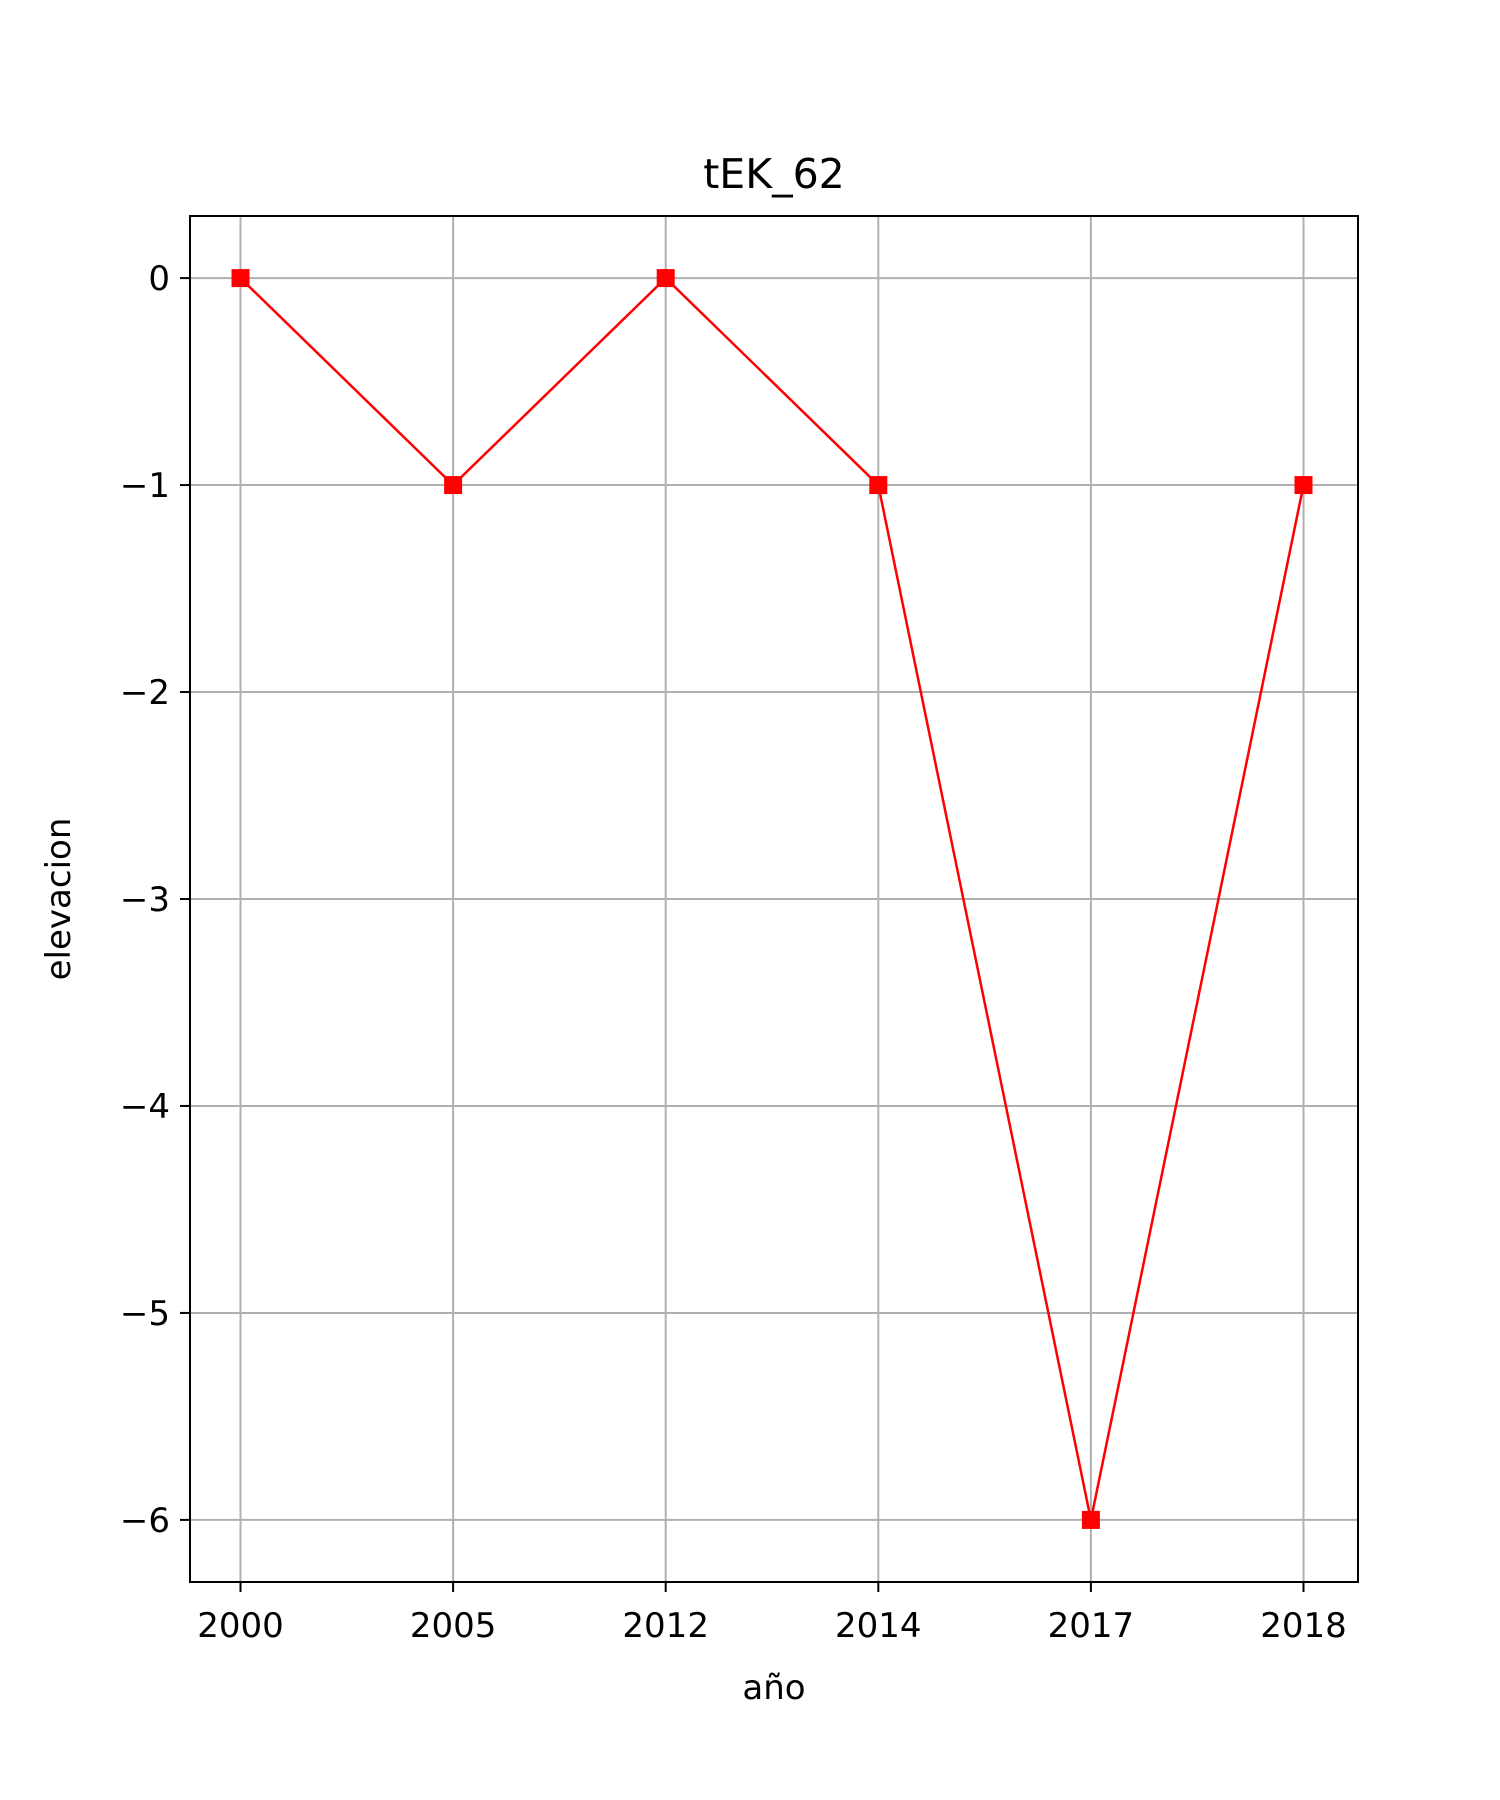  I want to click on y-tick-label: −1, so click(145, 486).